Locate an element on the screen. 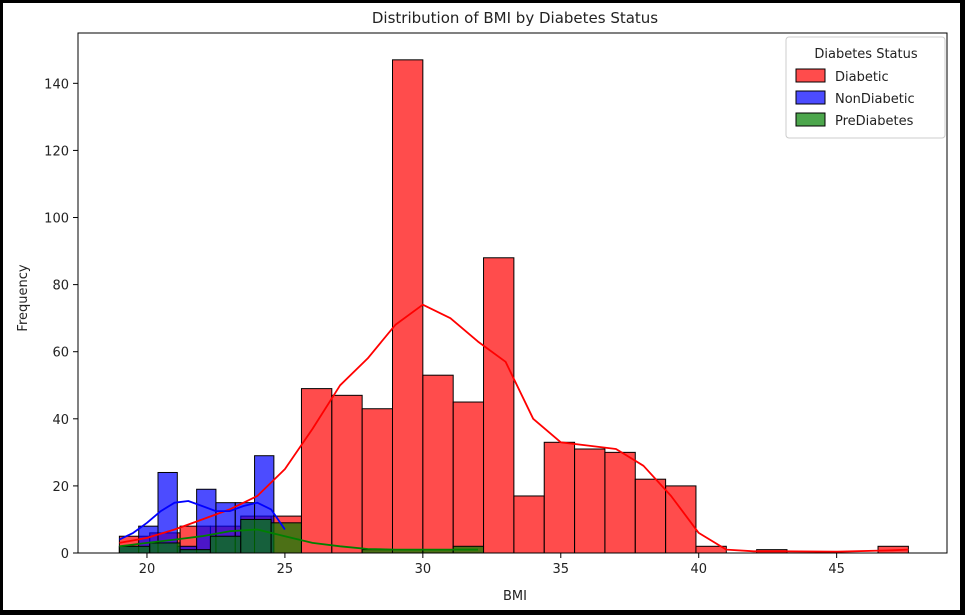 The image size is (965, 615). legend-swatch-nondiabetic is located at coordinates (810, 97).